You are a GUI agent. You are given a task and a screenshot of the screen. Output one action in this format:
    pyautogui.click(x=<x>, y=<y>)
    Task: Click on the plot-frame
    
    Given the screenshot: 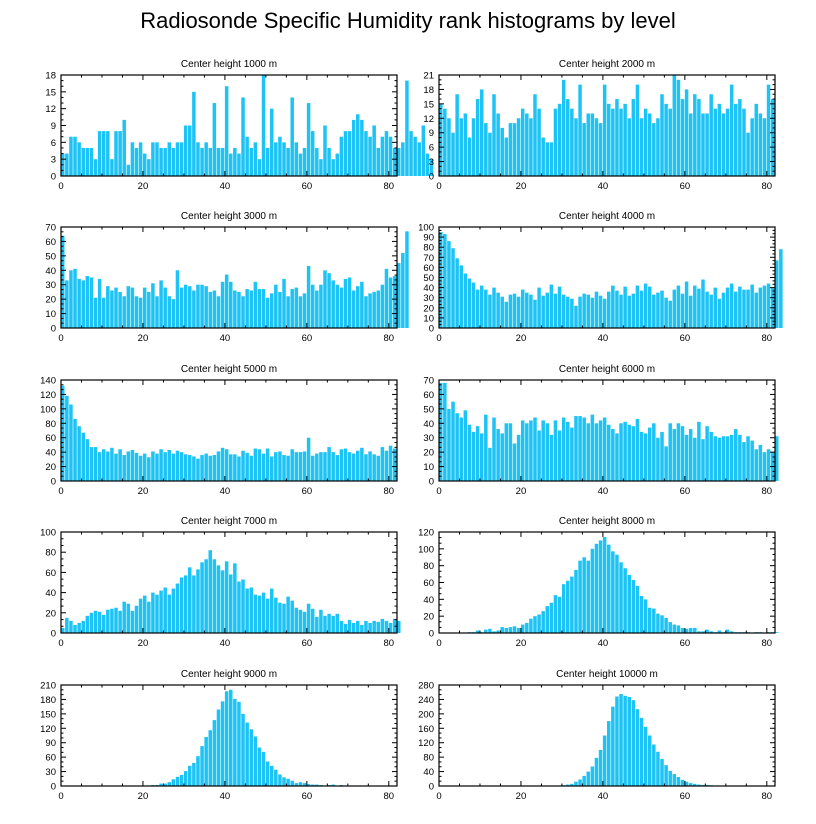 What is the action you would take?
    pyautogui.click(x=229, y=735)
    